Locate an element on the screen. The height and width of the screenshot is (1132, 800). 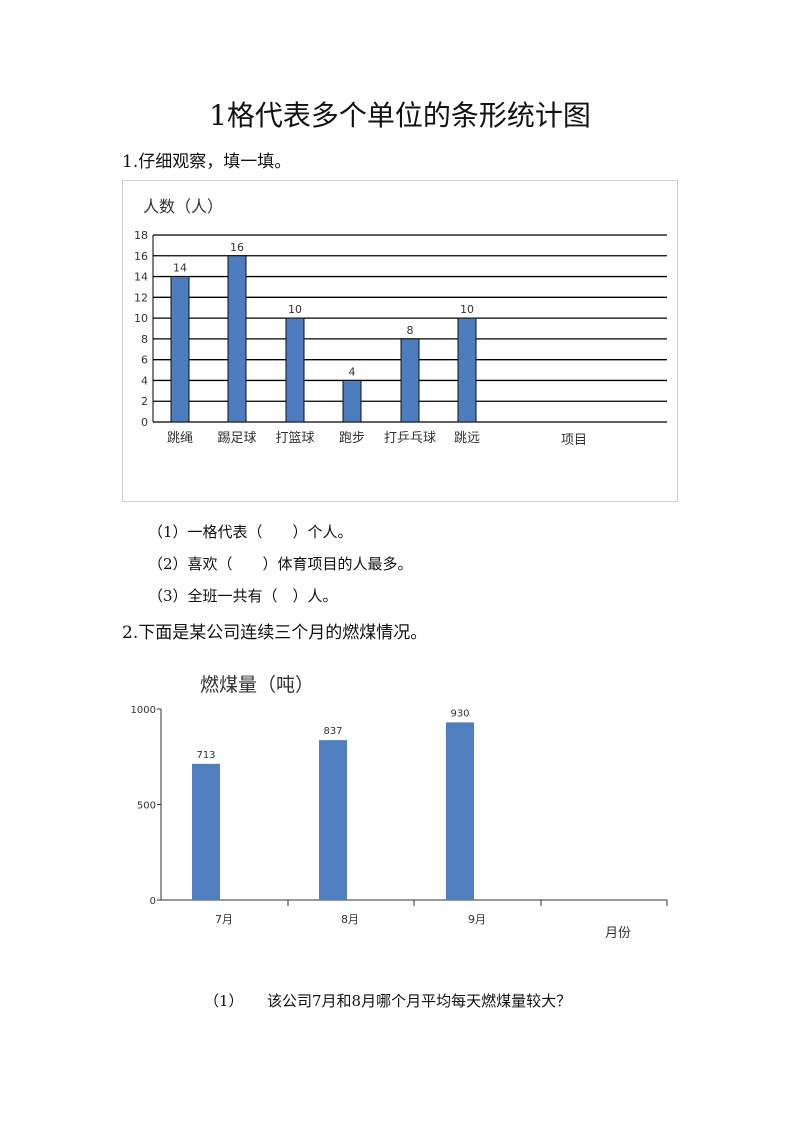
chart-1-y-tick-label: 2 is located at coordinates (144, 401).